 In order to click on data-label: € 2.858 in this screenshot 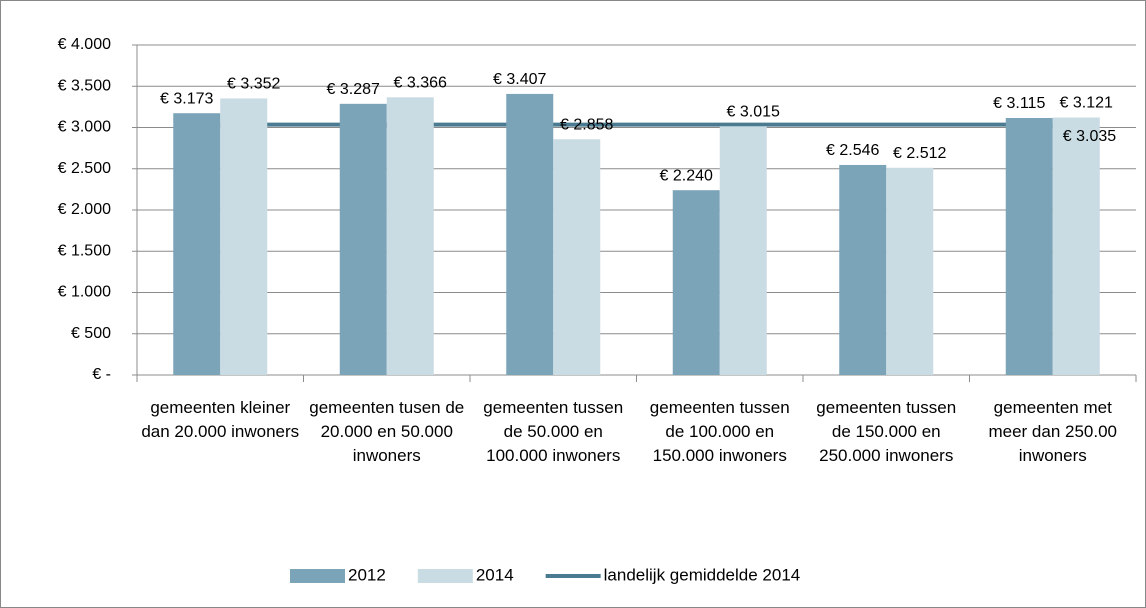, I will do `click(586, 124)`.